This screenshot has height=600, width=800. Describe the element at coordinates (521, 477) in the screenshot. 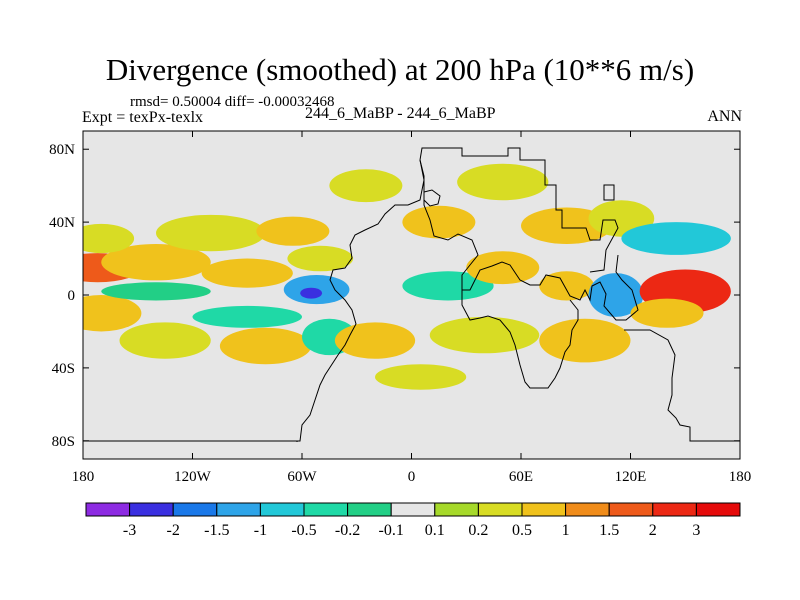

I see `x-tick-label-4: 60E` at that location.